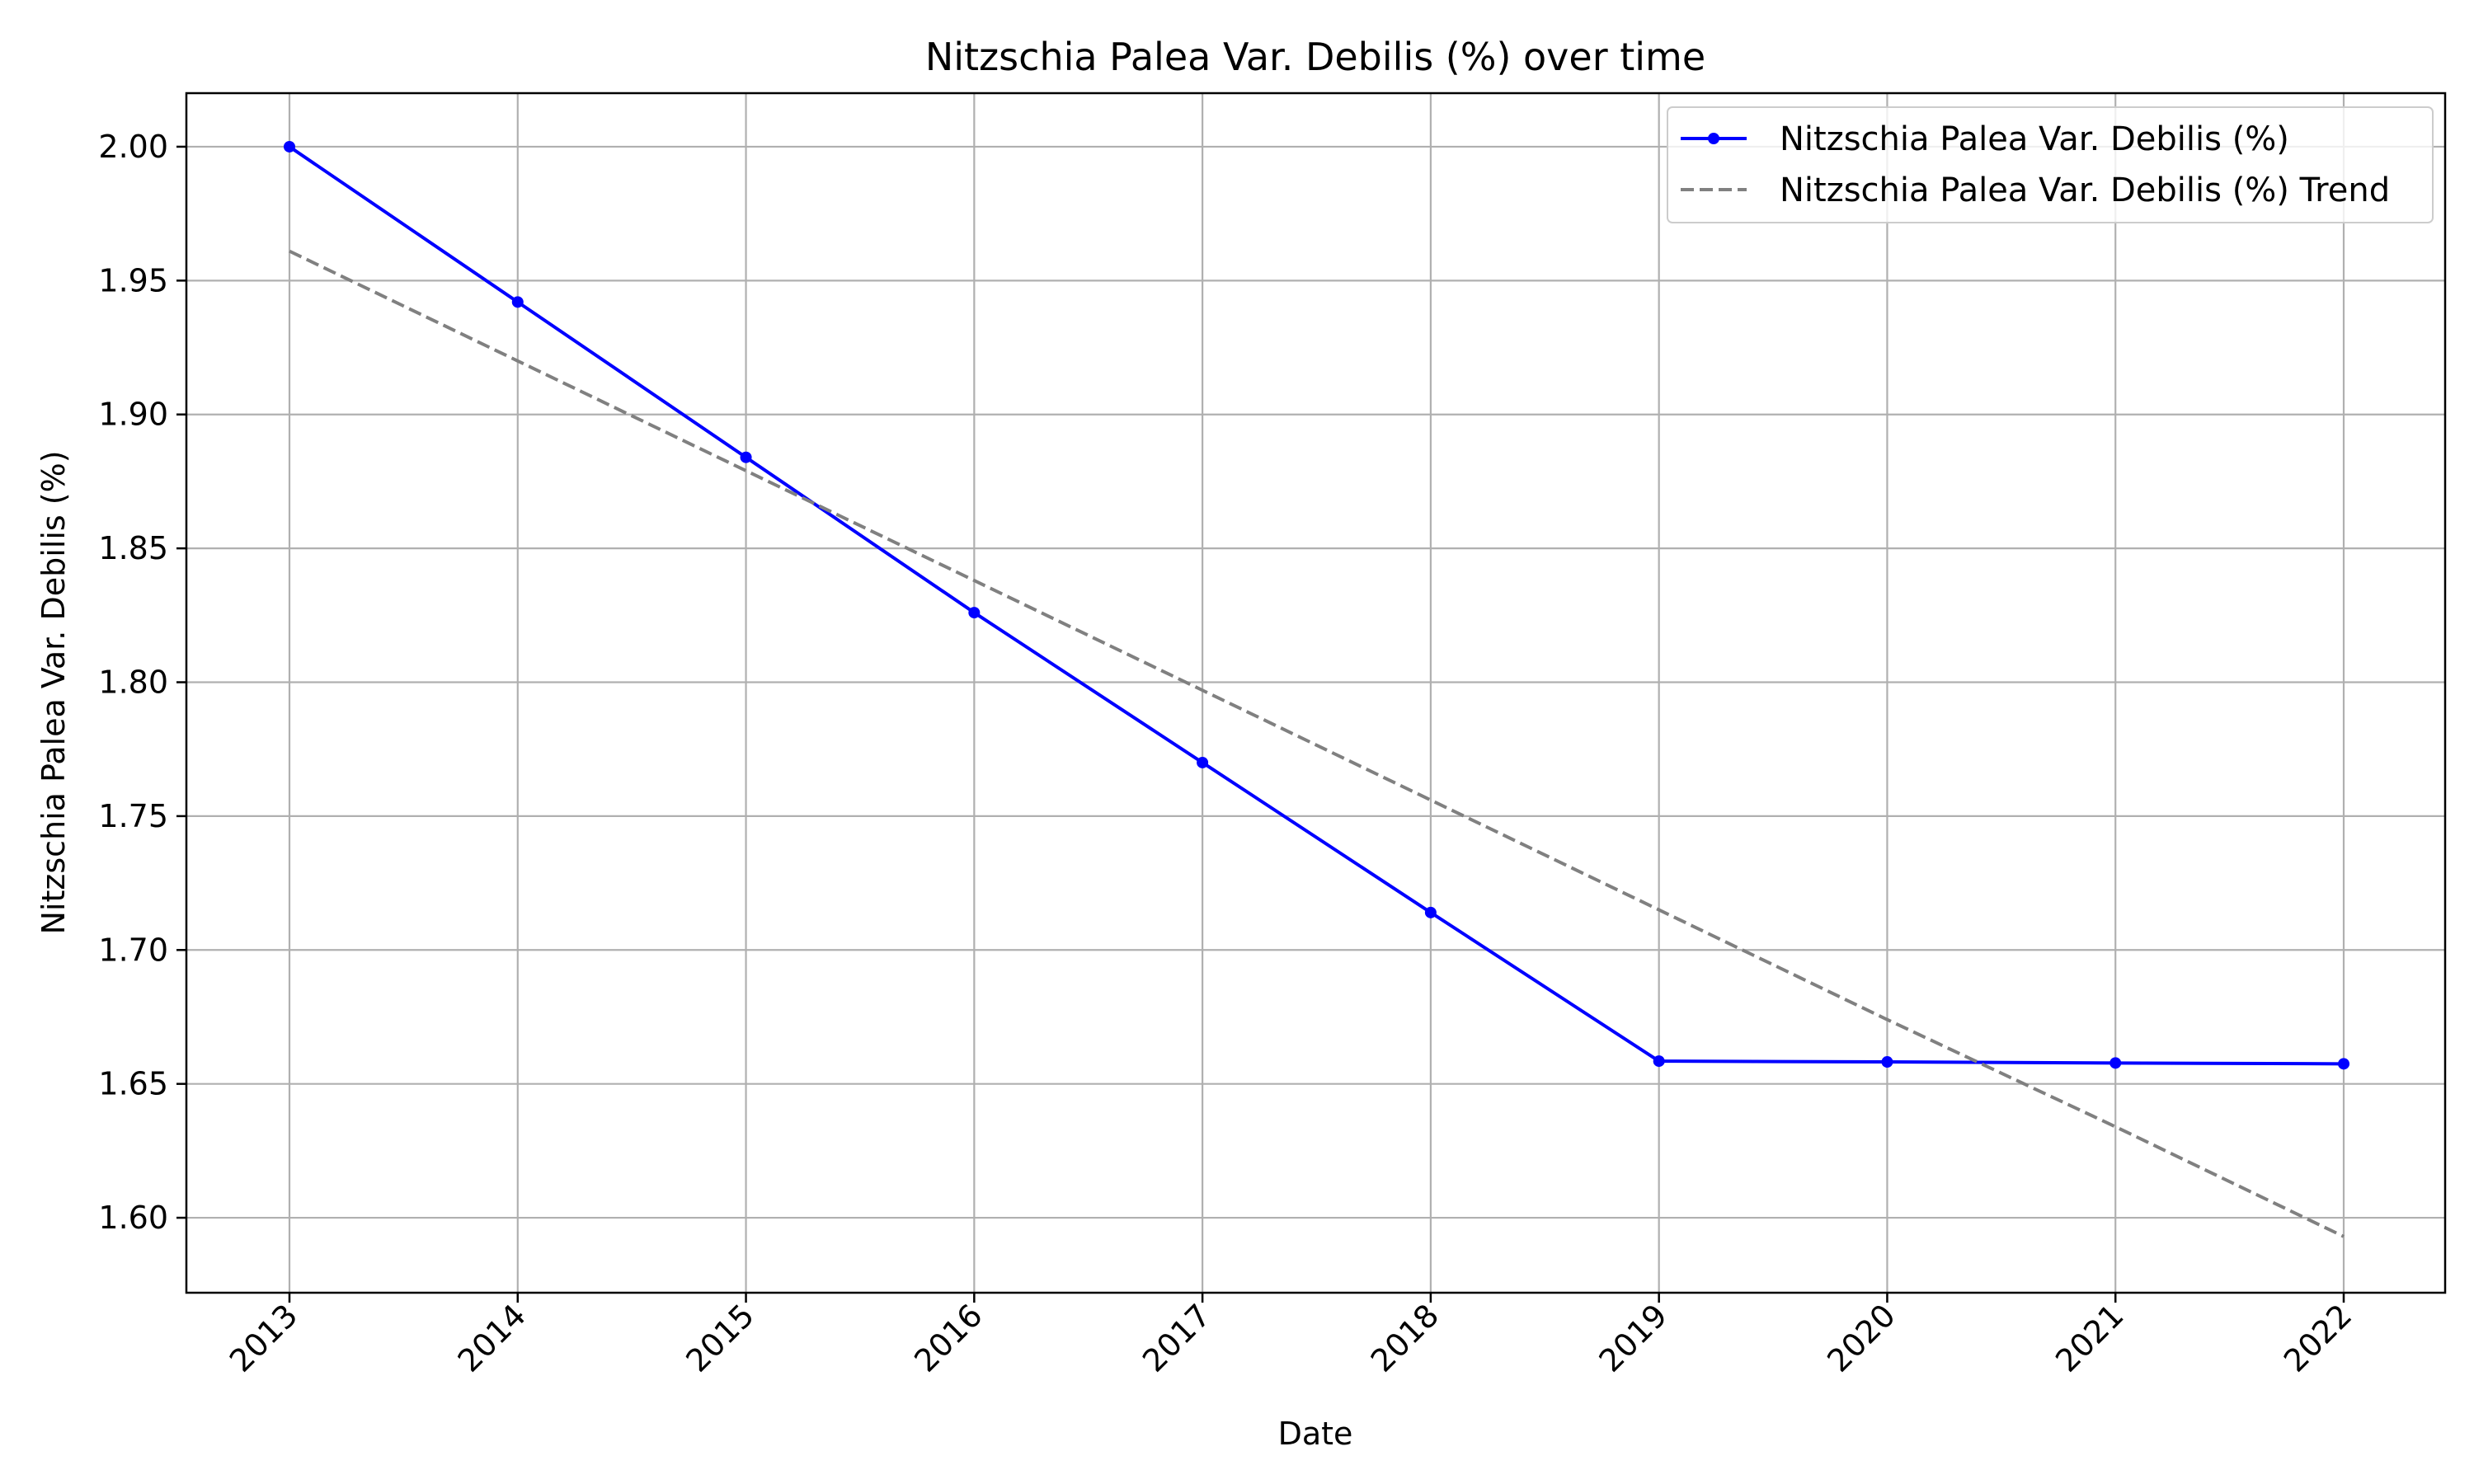 Image resolution: width=2474 pixels, height=1484 pixels. I want to click on y-tick-label: 2.00, so click(133, 147).